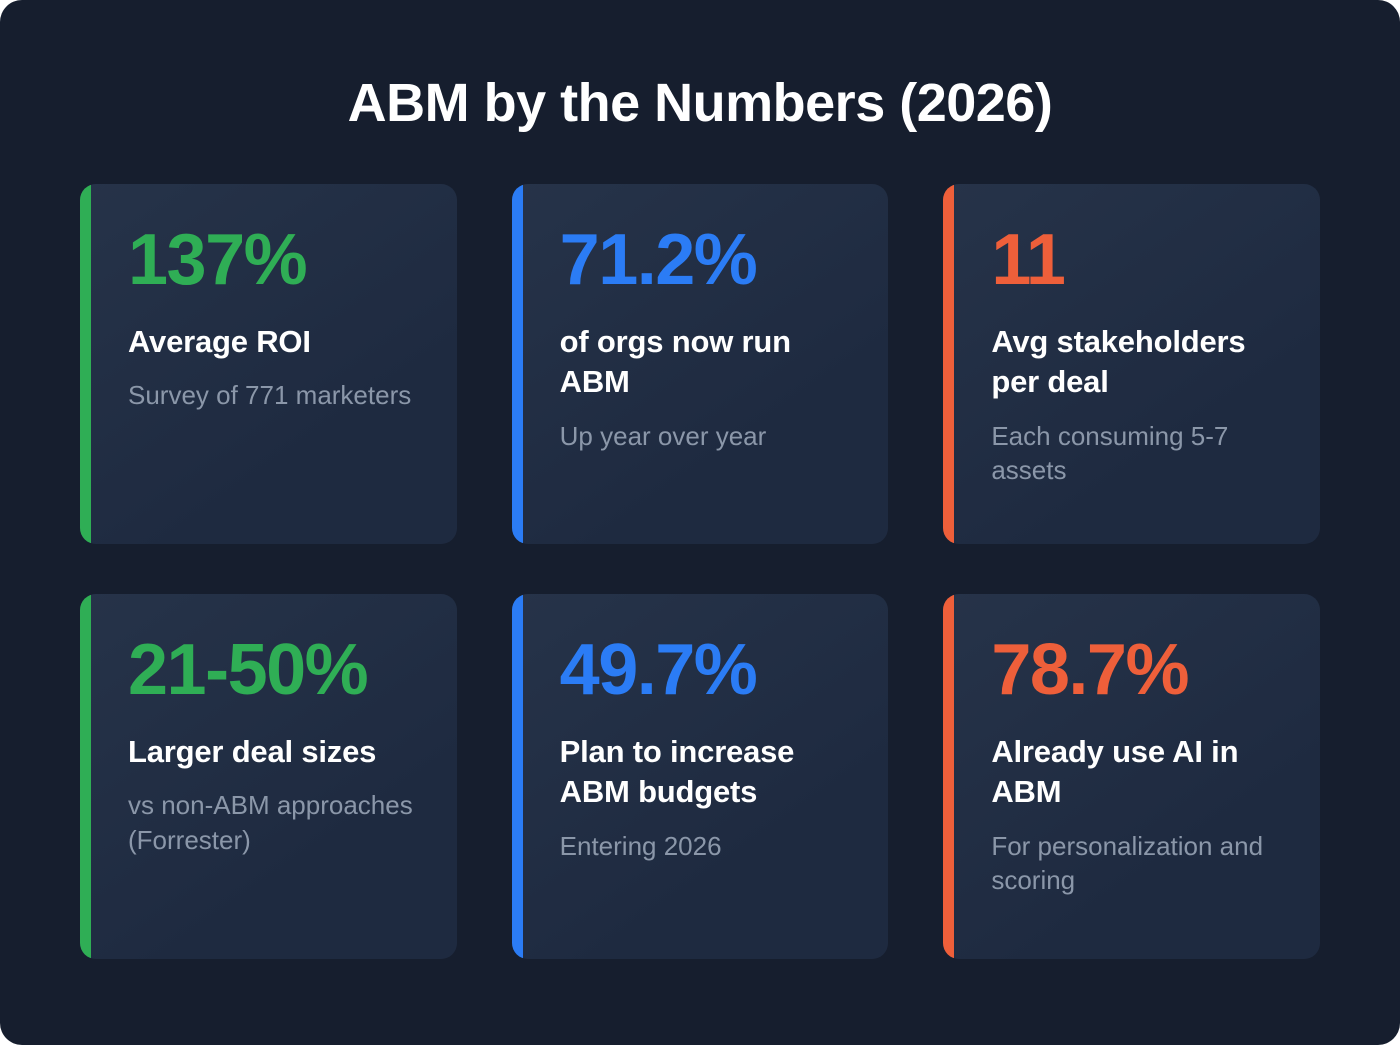 This screenshot has width=1400, height=1045. What do you see at coordinates (1127, 862) in the screenshot?
I see `stat-note: For personalization and scoring` at bounding box center [1127, 862].